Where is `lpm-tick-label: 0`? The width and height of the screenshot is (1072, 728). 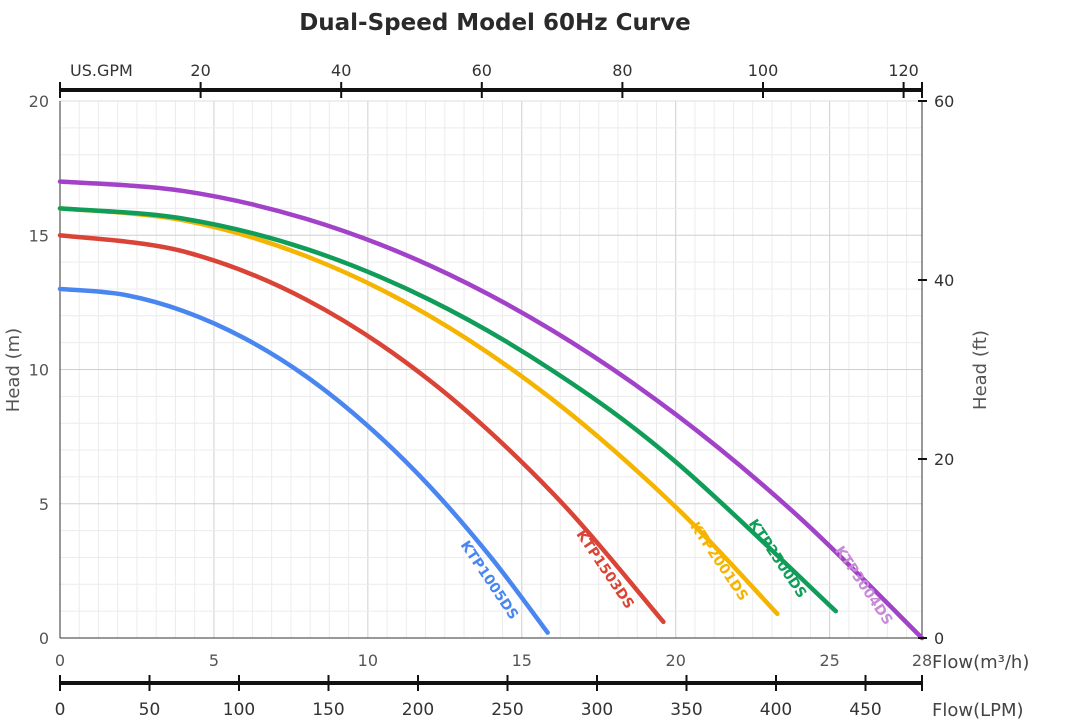 lpm-tick-label: 0 is located at coordinates (60, 710).